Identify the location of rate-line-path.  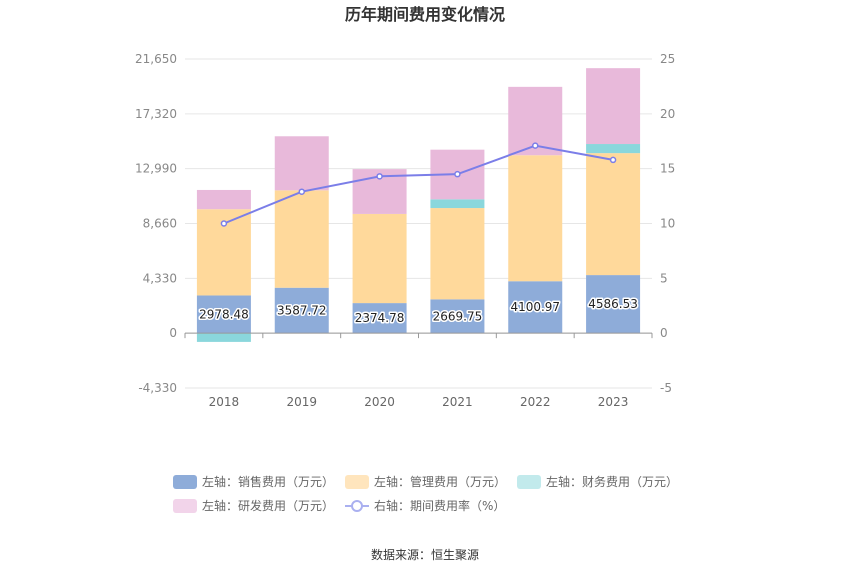
(418, 184).